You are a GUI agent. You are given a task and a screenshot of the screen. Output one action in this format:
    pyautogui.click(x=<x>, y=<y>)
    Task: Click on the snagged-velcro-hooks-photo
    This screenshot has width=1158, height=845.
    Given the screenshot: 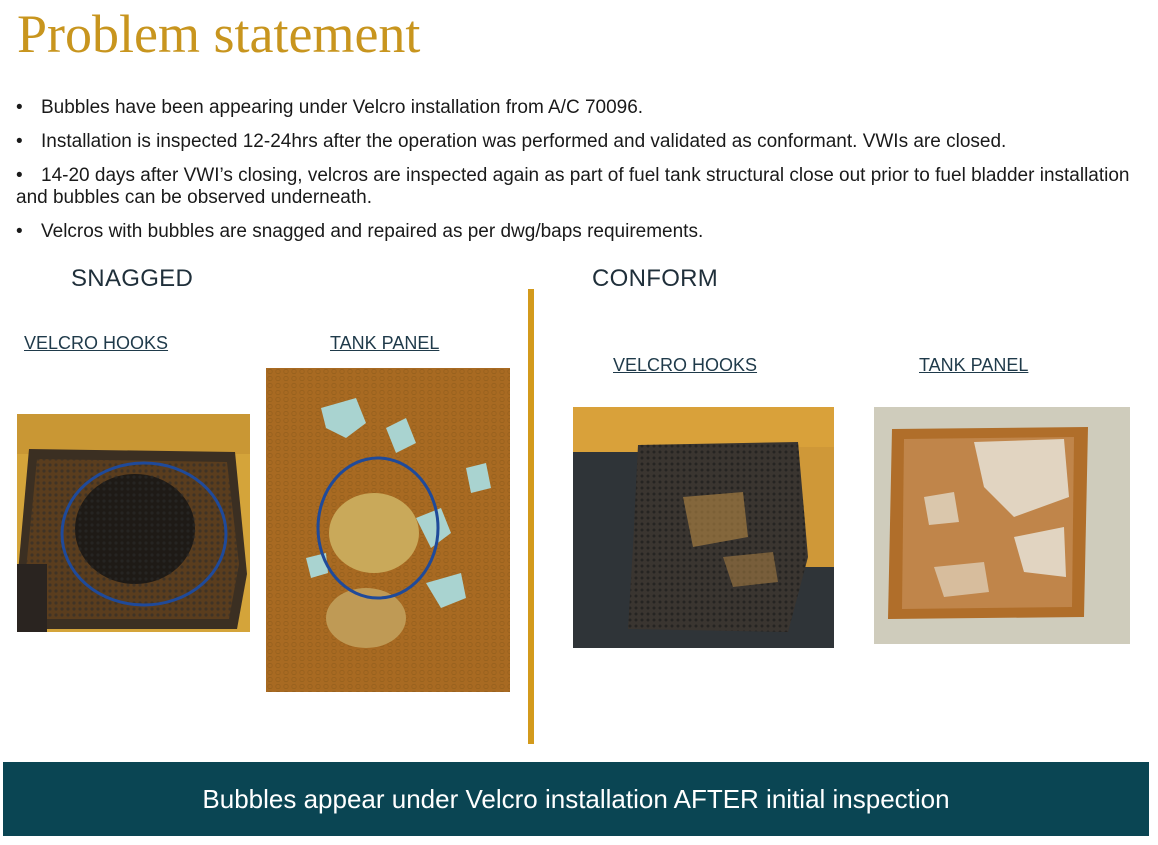 What is the action you would take?
    pyautogui.click(x=133, y=523)
    